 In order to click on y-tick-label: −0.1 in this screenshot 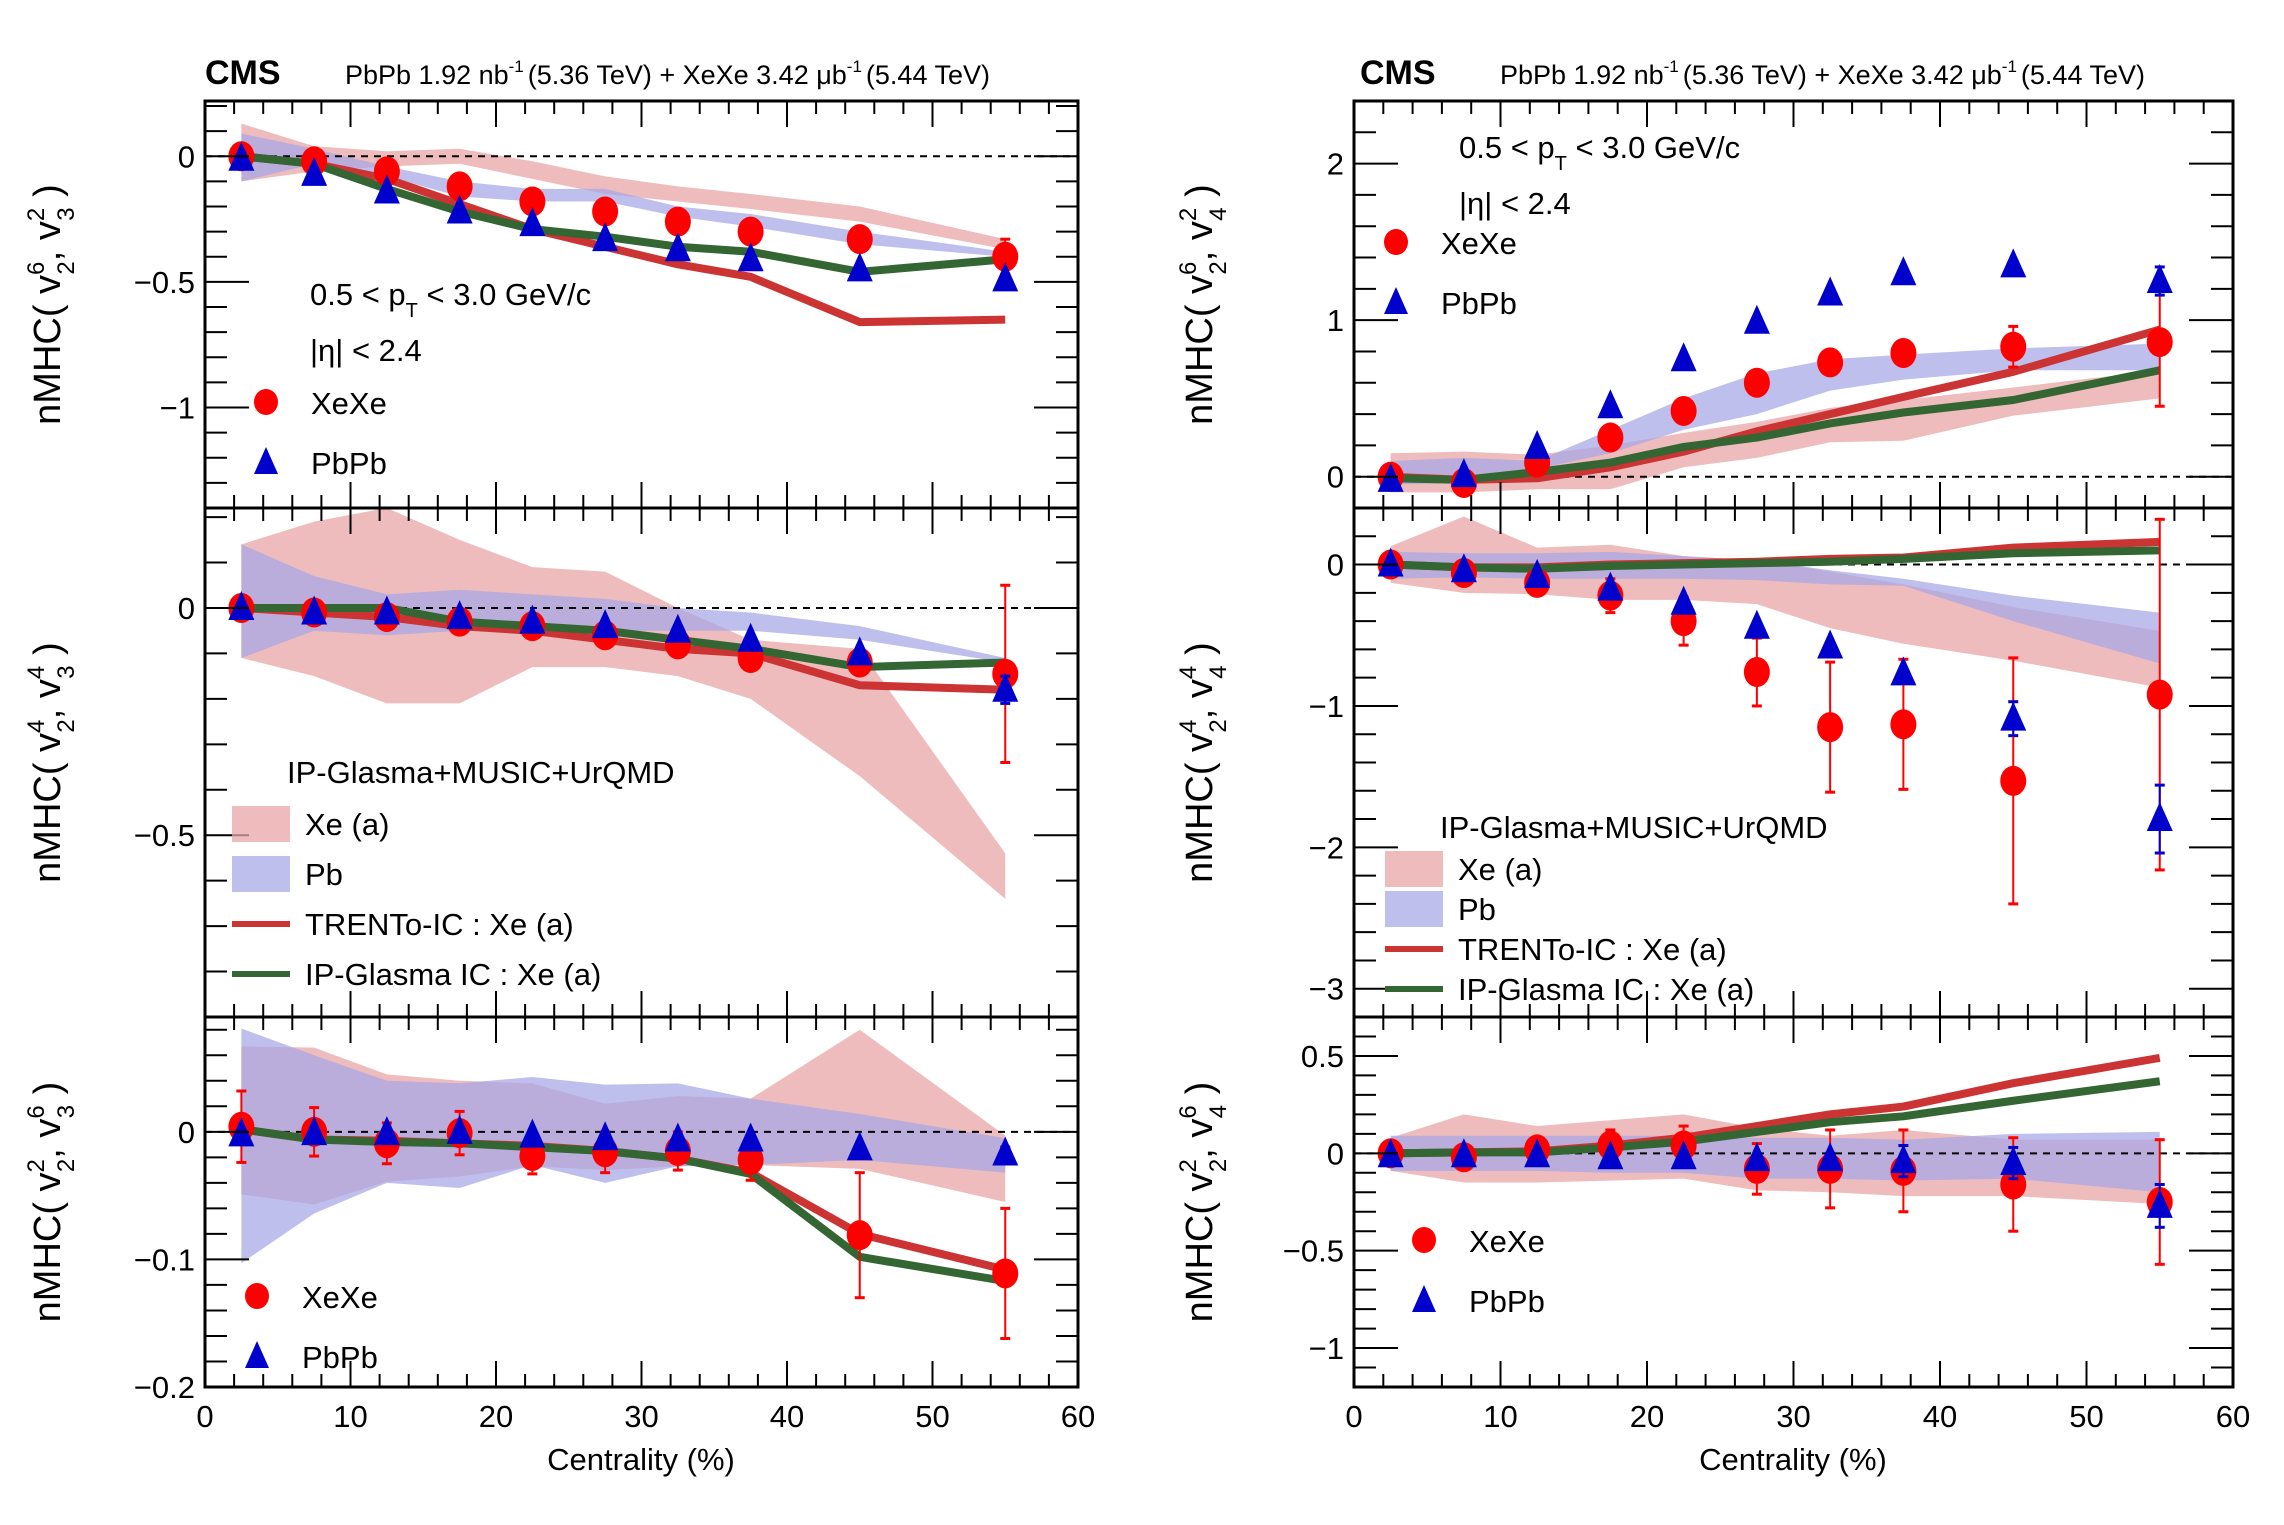, I will do `click(164, 1259)`.